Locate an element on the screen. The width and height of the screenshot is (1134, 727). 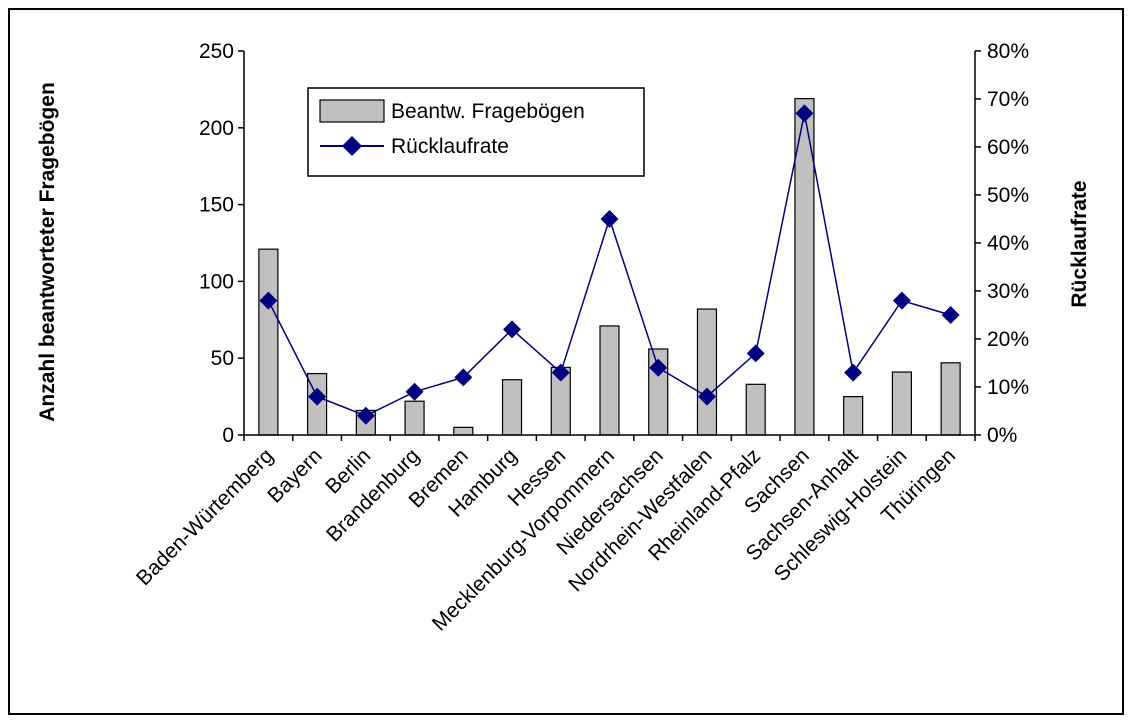
right-axis-title: Rücklaufrate is located at coordinates (1079, 243).